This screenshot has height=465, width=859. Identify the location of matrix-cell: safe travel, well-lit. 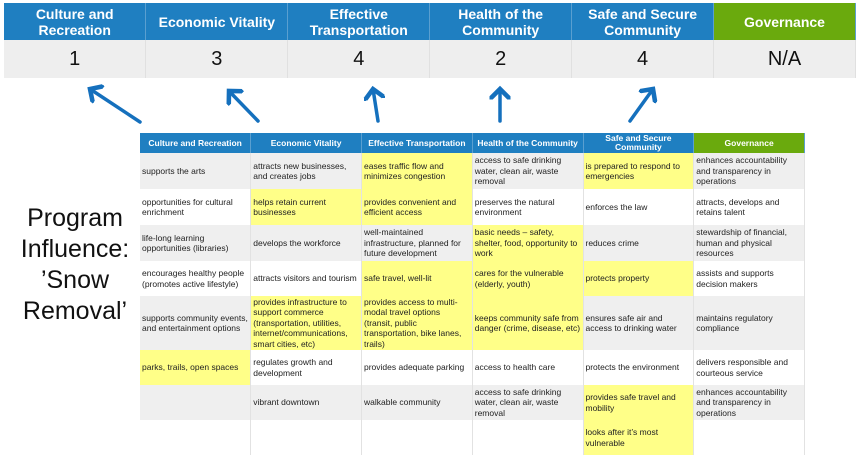
(417, 278).